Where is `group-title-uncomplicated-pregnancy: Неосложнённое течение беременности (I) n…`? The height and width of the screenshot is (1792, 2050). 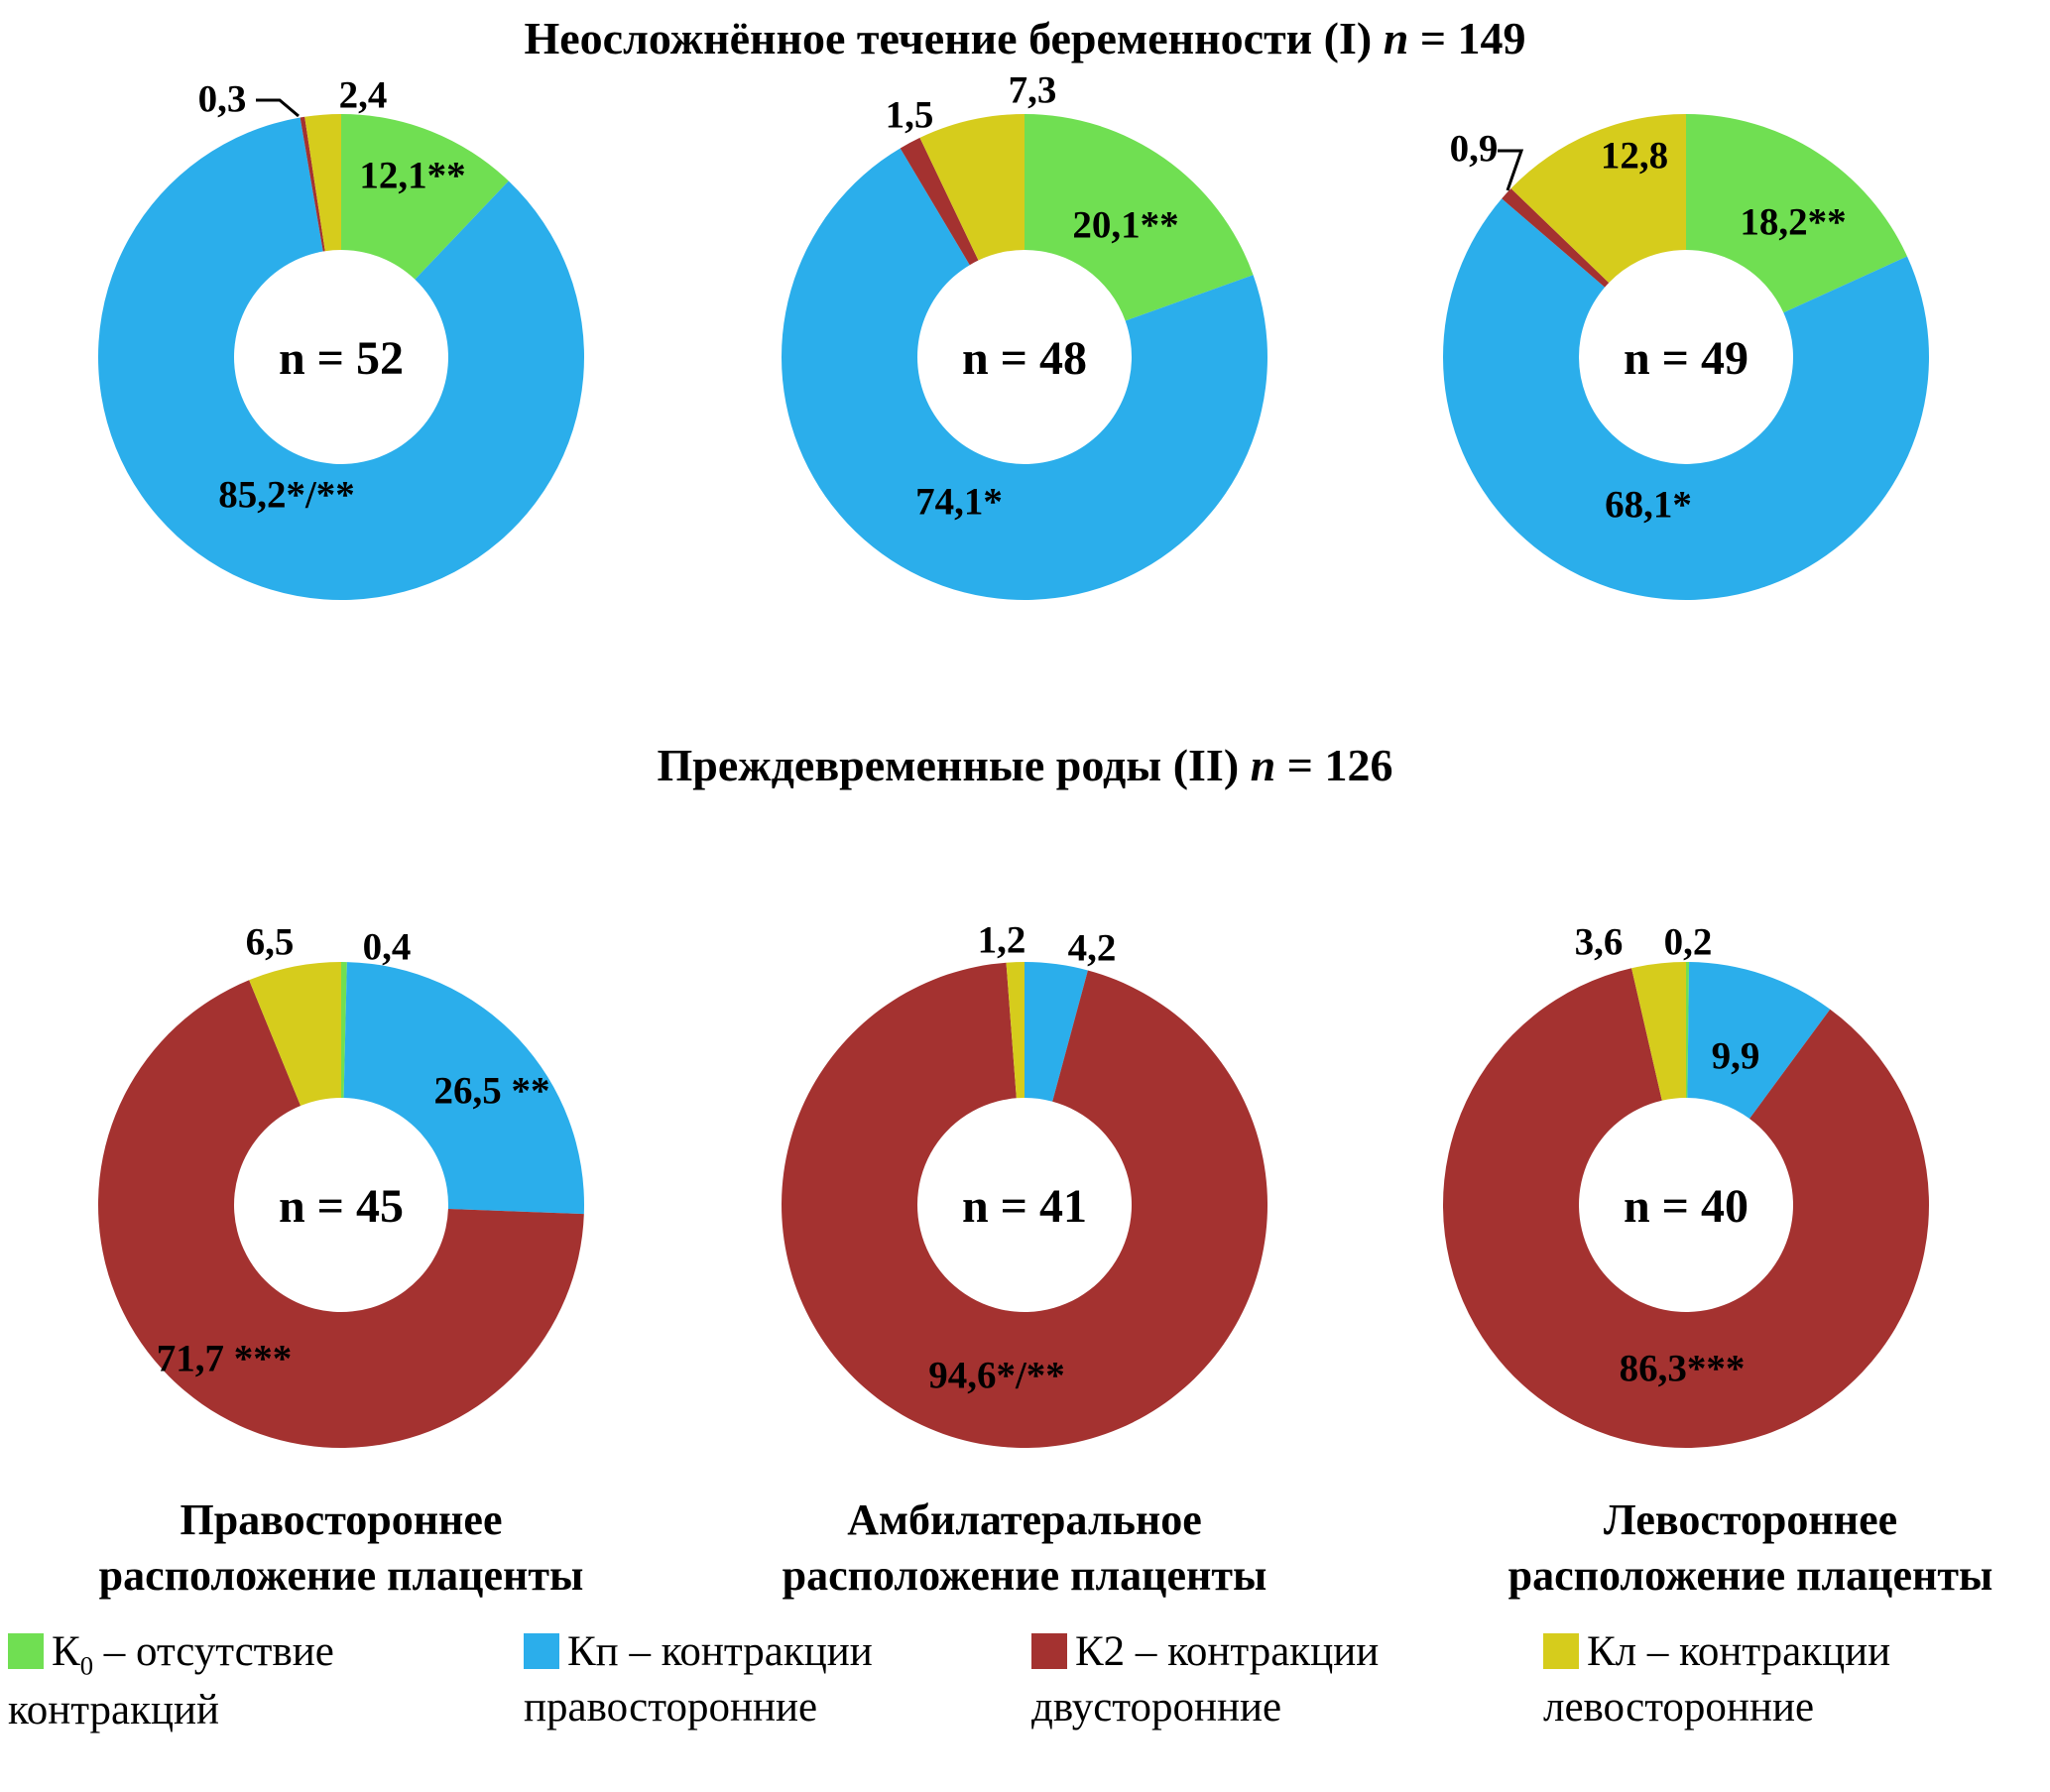
group-title-uncomplicated-pregnancy: Неосложнённое течение беременности (I) n… is located at coordinates (1025, 38).